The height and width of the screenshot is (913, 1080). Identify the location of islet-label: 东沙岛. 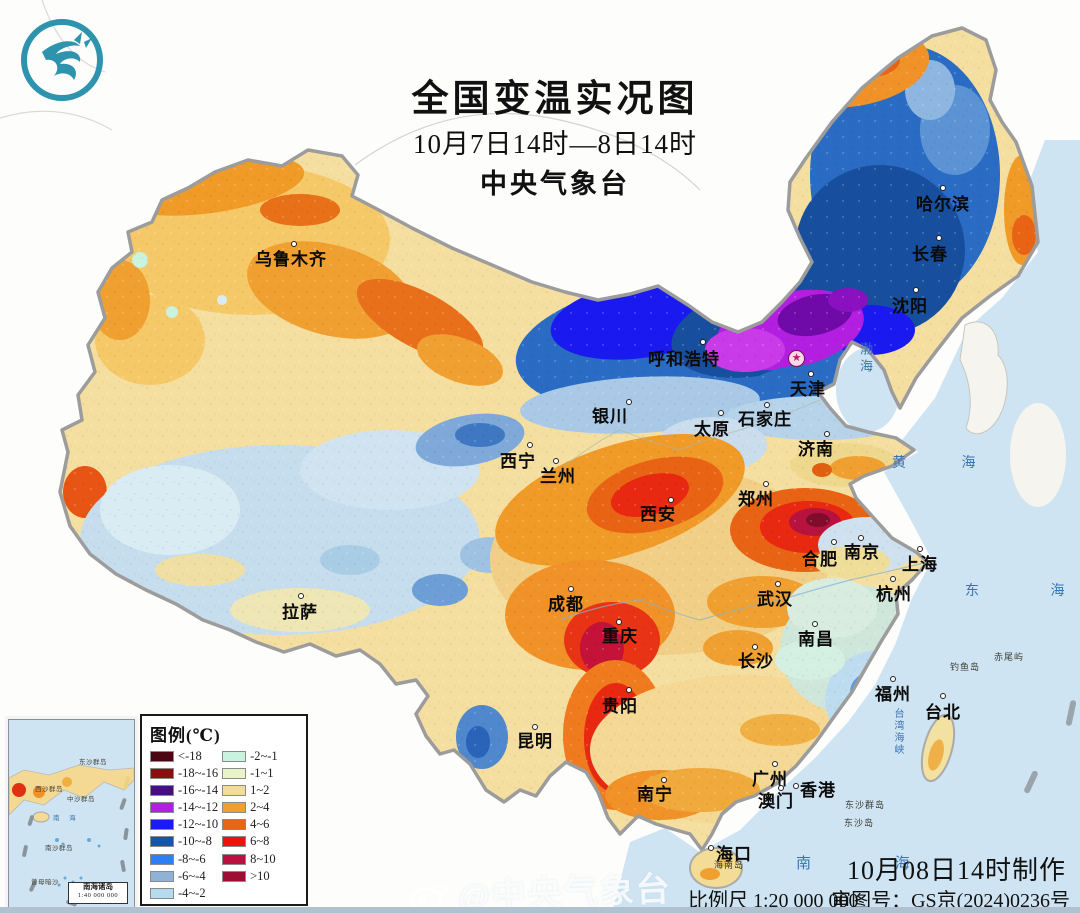
(859, 823).